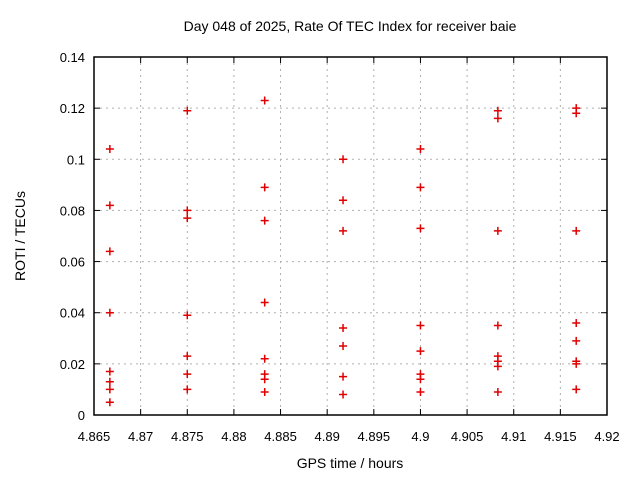 This screenshot has height=480, width=640. I want to click on x-tick-label: 4.87, so click(140, 436).